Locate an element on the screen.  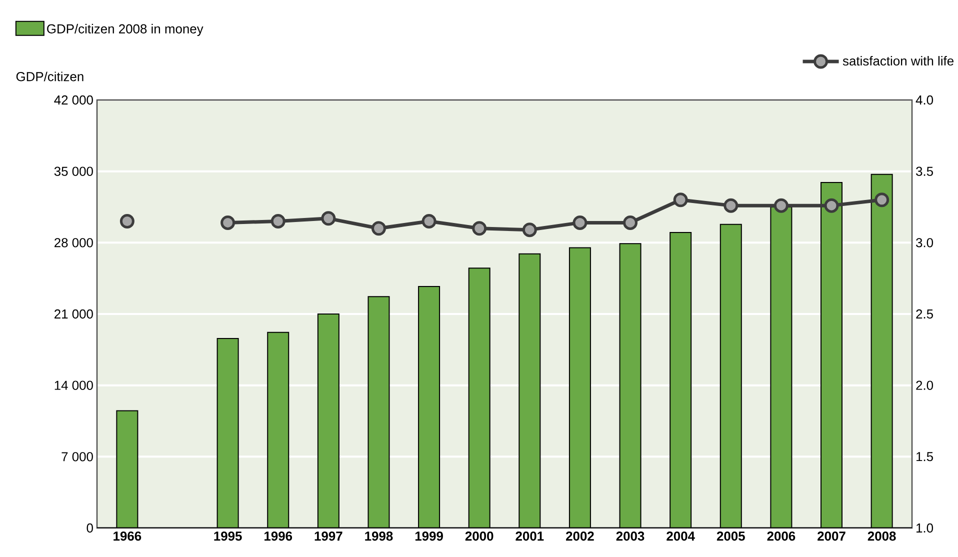
y2-tick-label: 3.5 is located at coordinates (924, 171).